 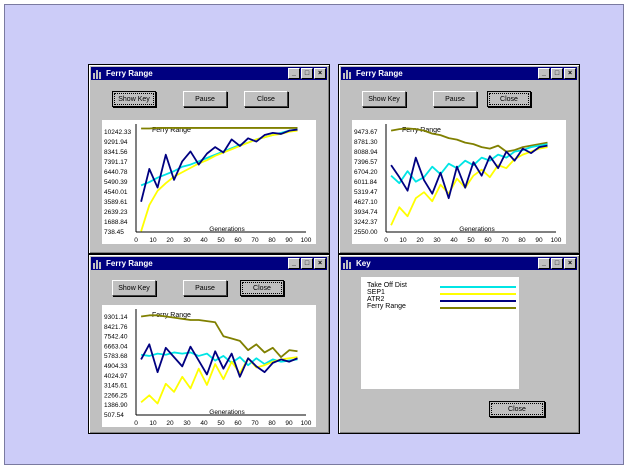 What do you see at coordinates (478, 301) in the screenshot?
I see `key-swatch-atr2` at bounding box center [478, 301].